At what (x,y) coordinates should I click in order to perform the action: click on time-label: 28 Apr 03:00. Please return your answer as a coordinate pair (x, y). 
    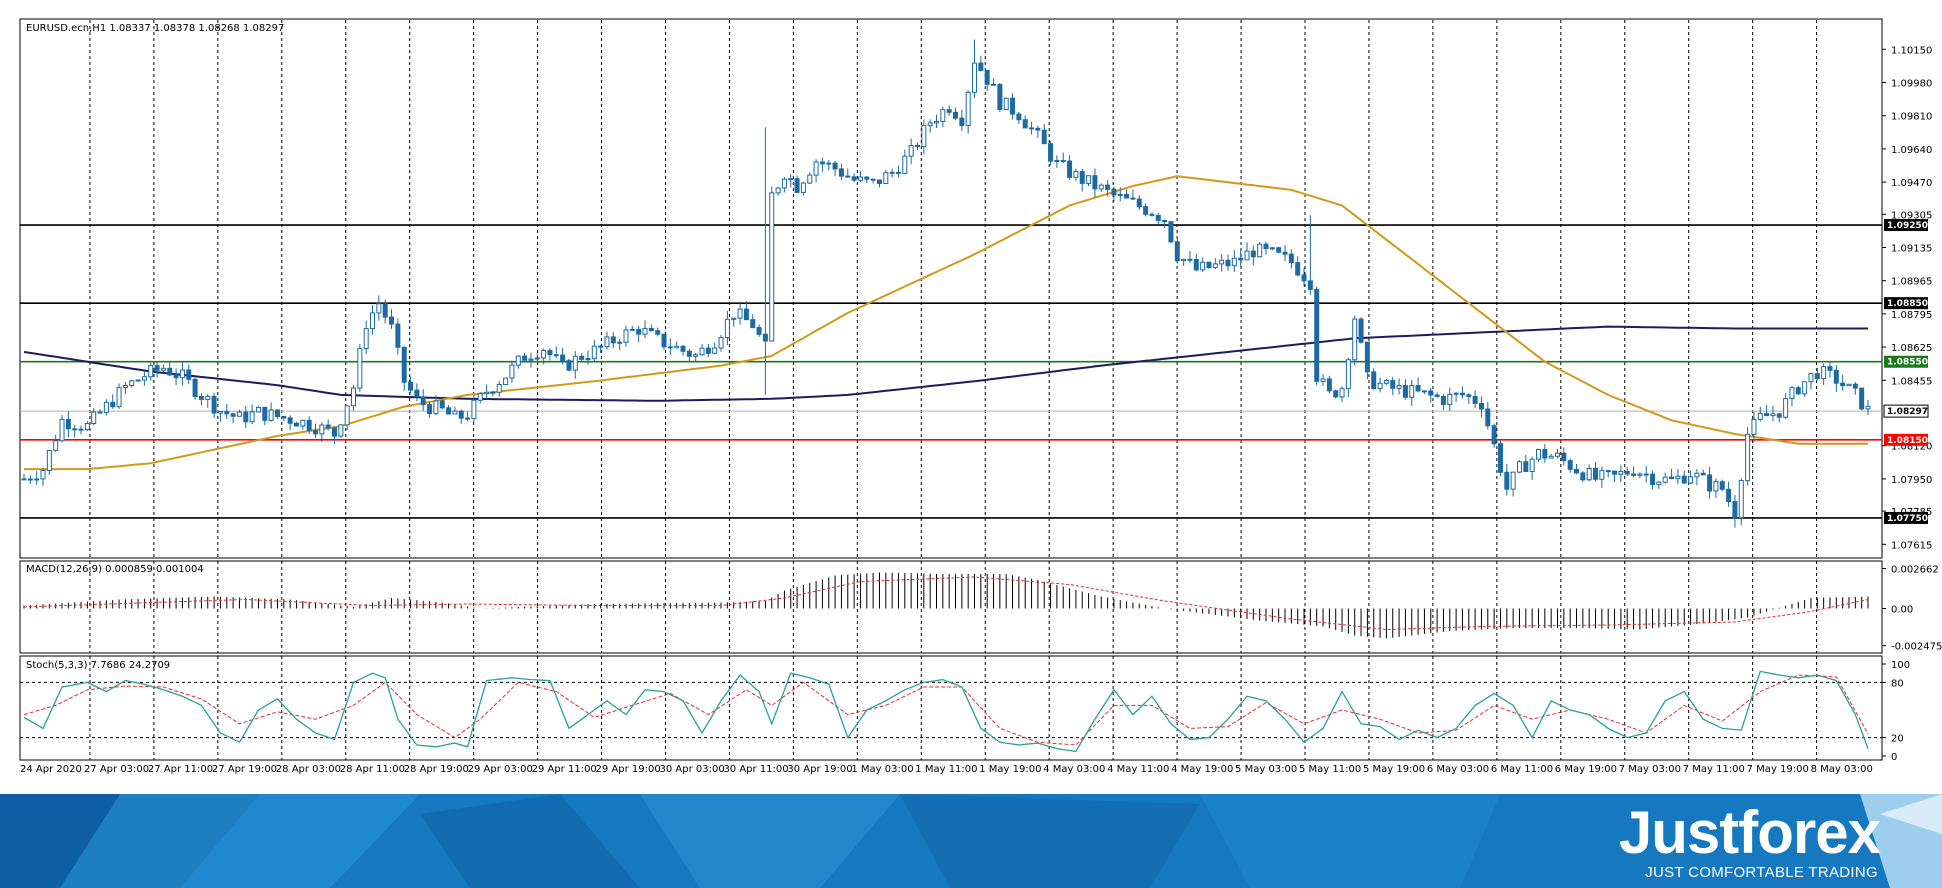
    Looking at the image, I should click on (308, 769).